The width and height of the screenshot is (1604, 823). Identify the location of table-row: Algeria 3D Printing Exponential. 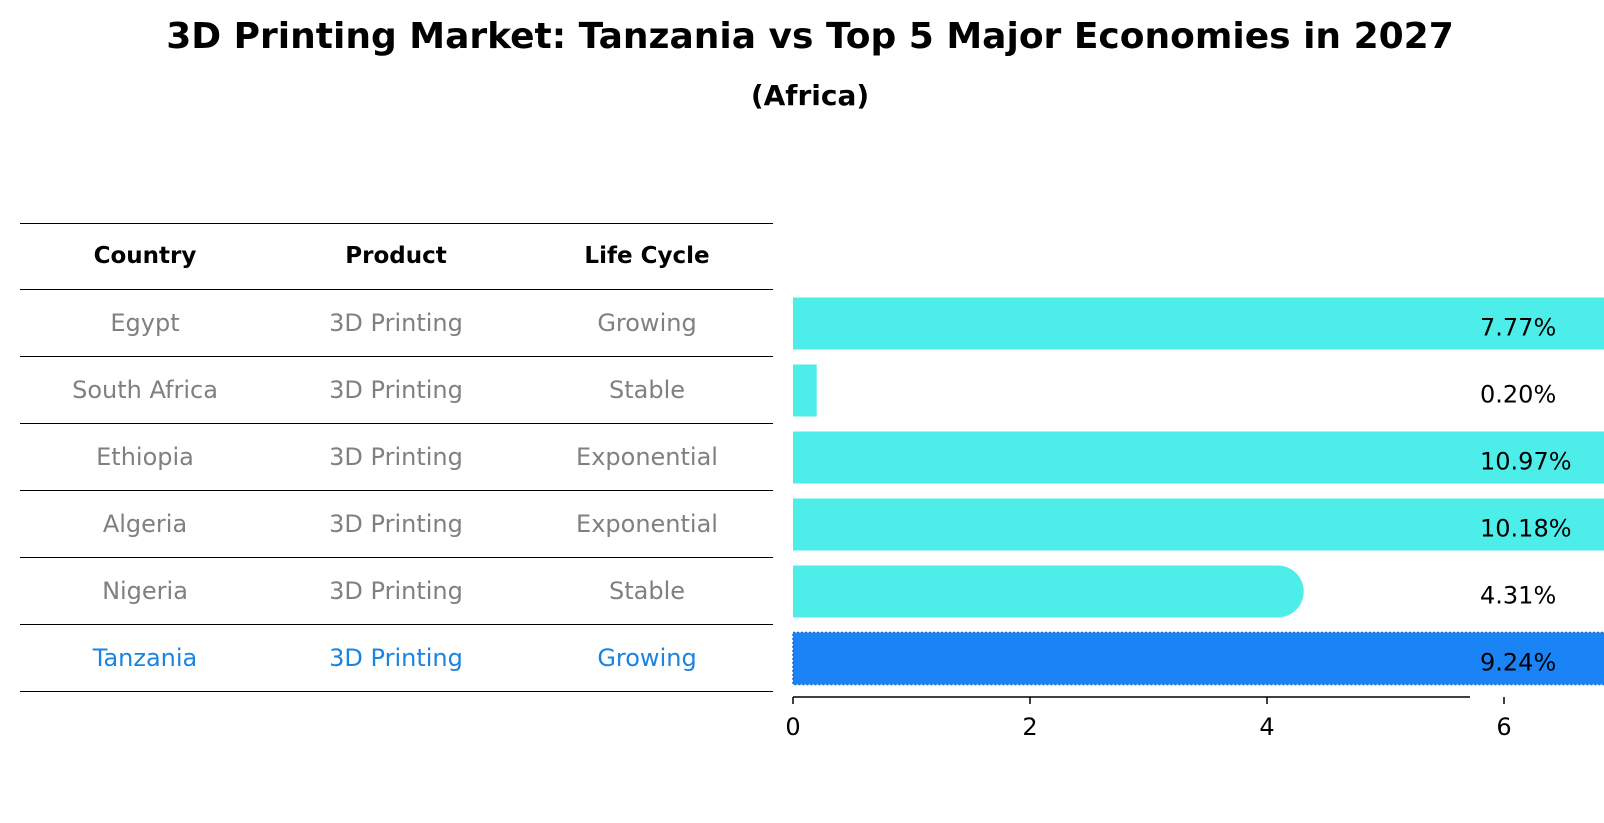
(396, 524).